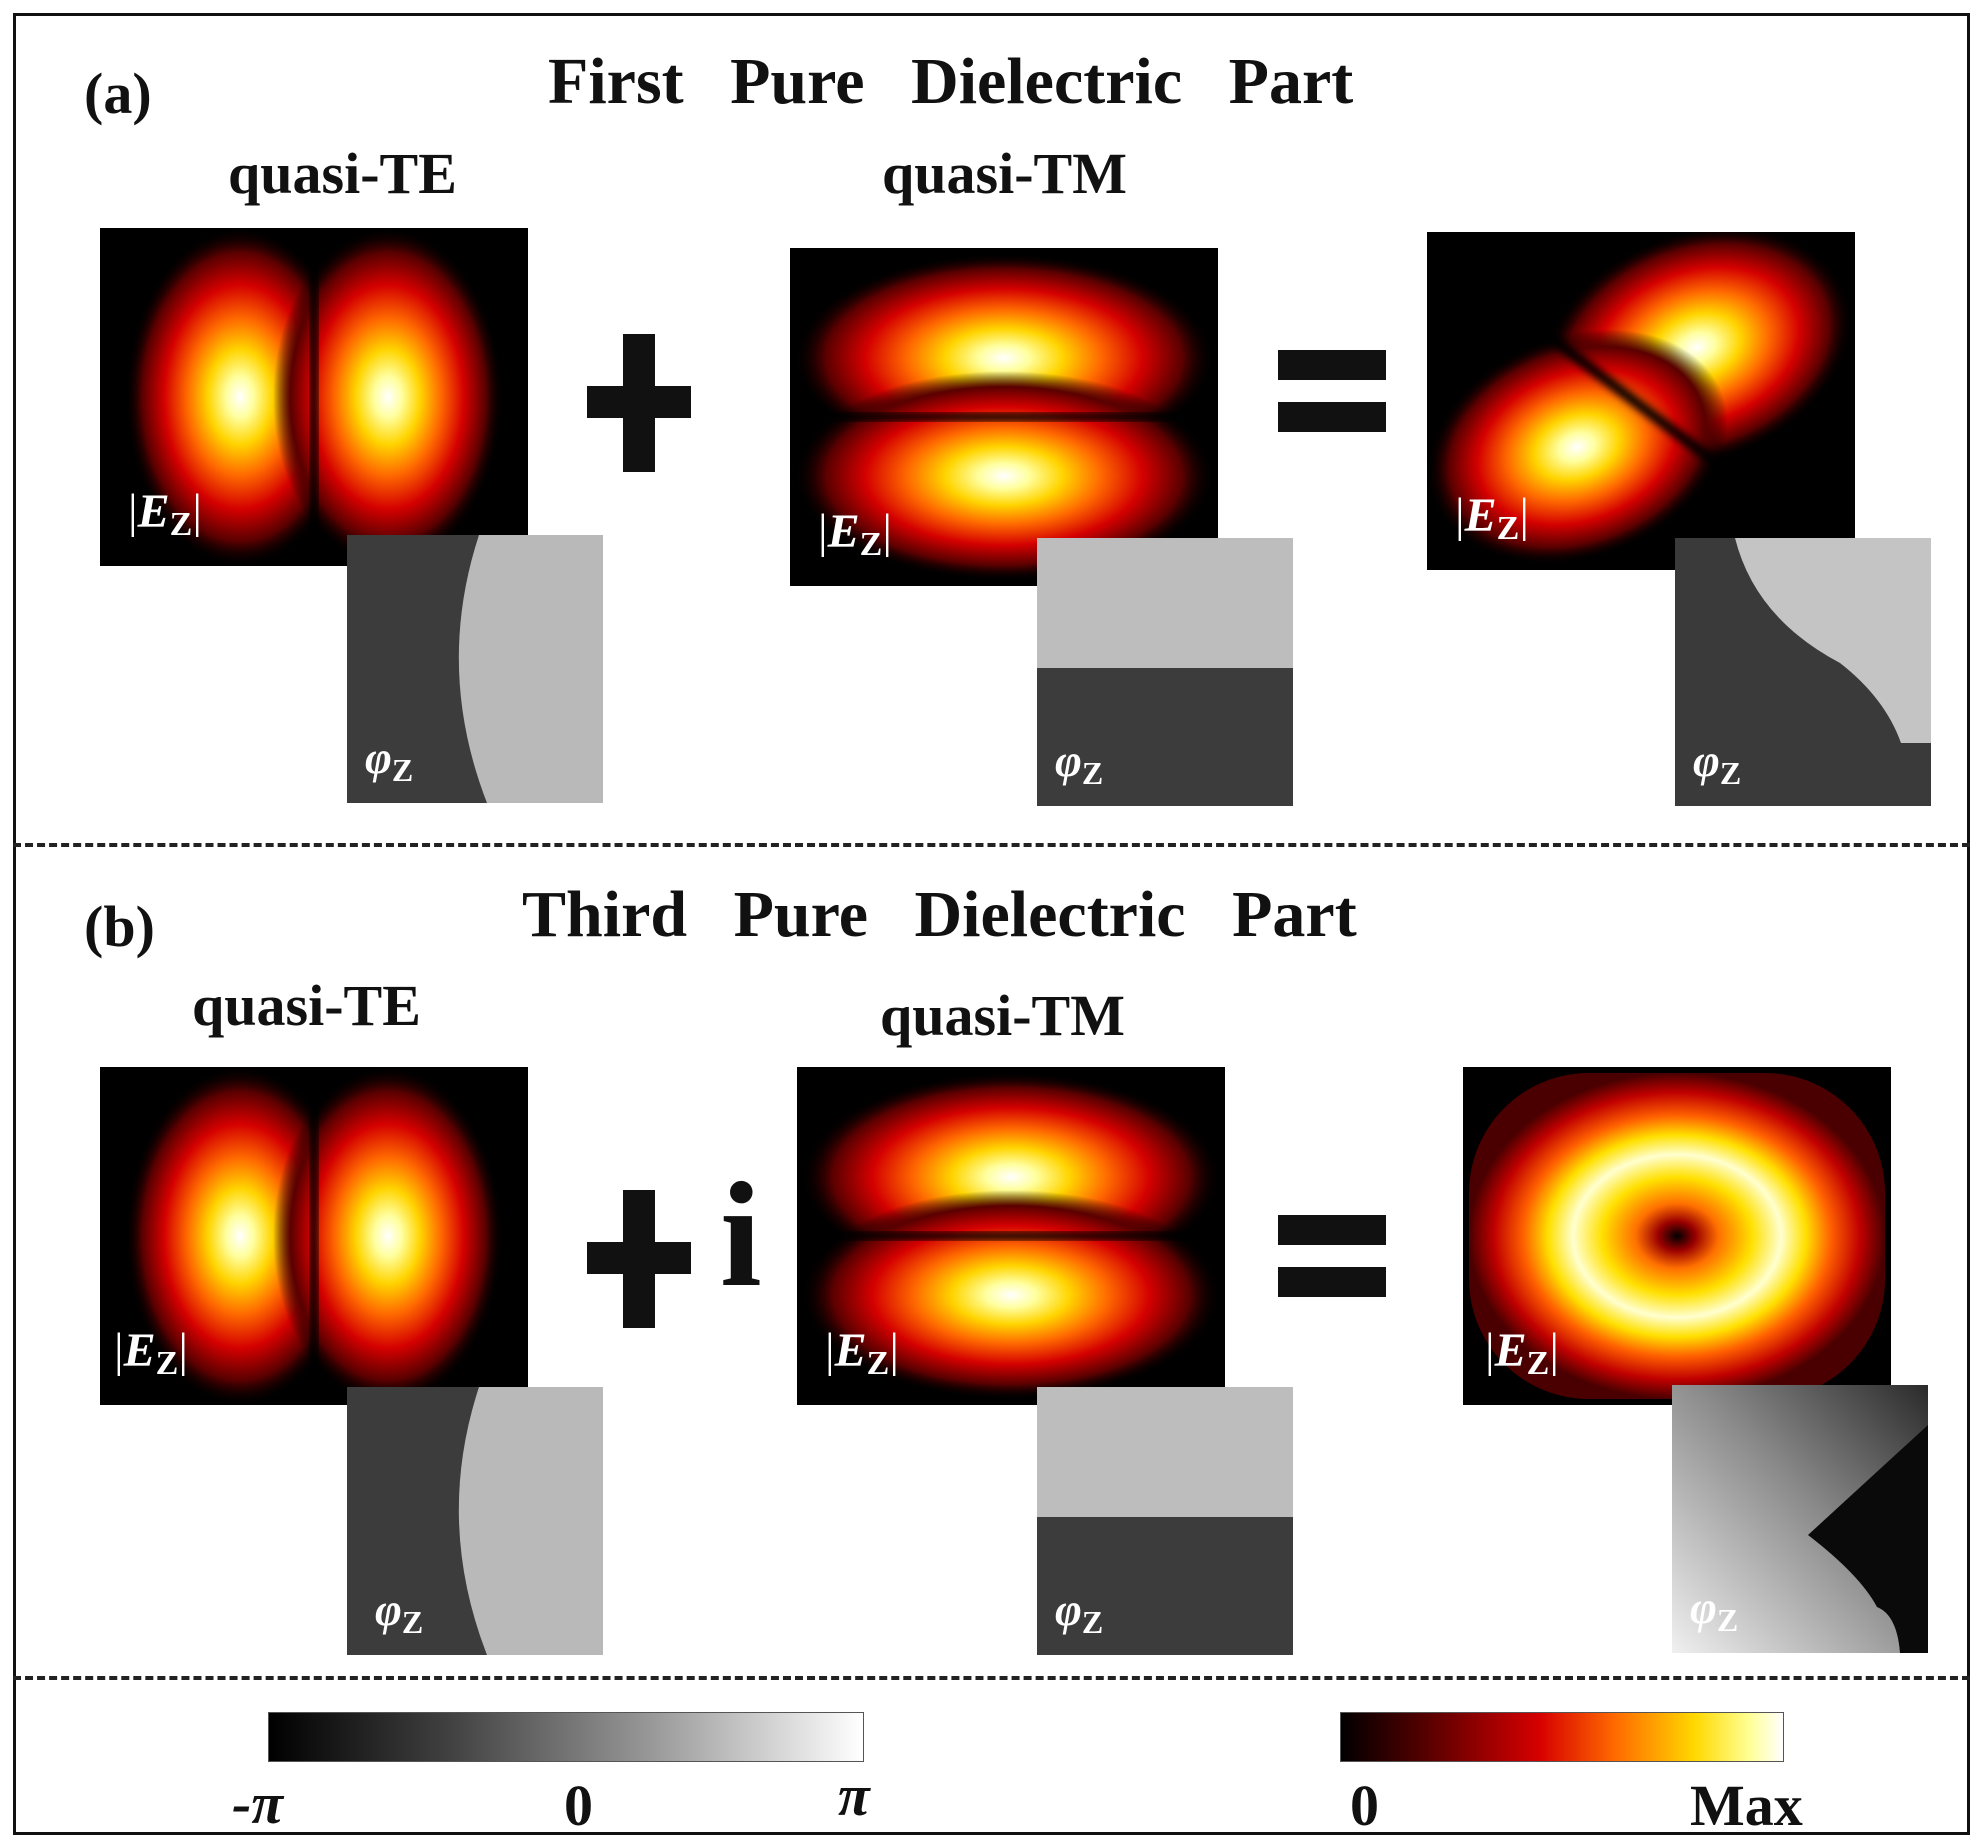 The height and width of the screenshot is (1842, 1980). Describe the element at coordinates (578, 1805) in the screenshot. I see `phase-mid-label: 0` at that location.